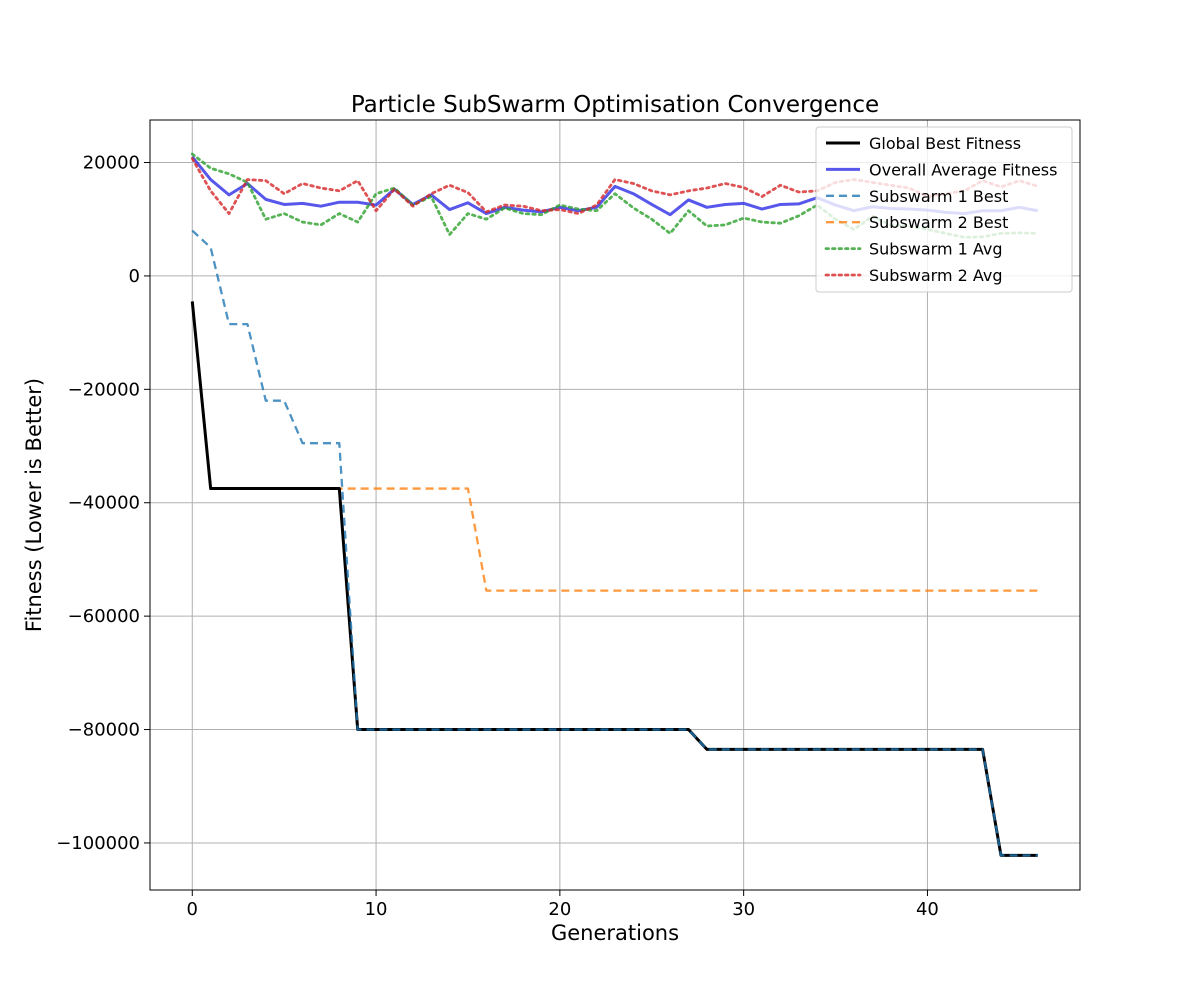  Describe the element at coordinates (938, 196) in the screenshot. I see `legend-label: Subswarm 1 Best` at that location.